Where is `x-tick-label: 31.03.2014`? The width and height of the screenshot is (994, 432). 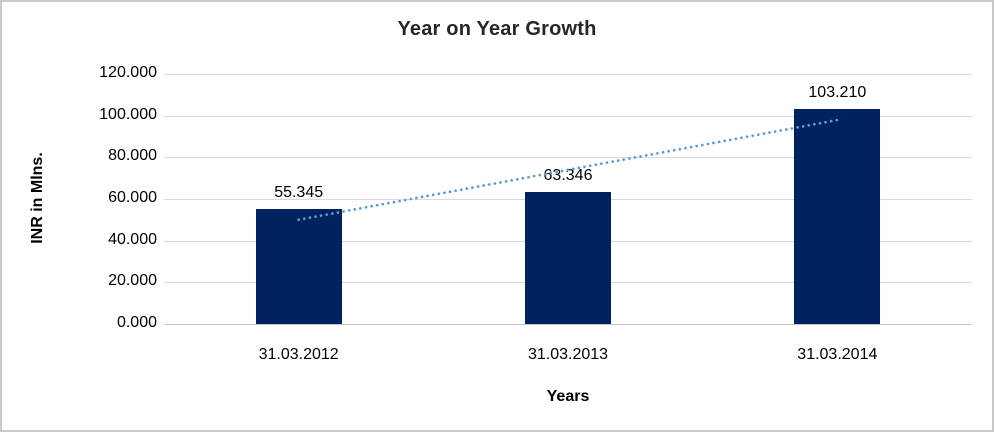 x-tick-label: 31.03.2014 is located at coordinates (837, 354).